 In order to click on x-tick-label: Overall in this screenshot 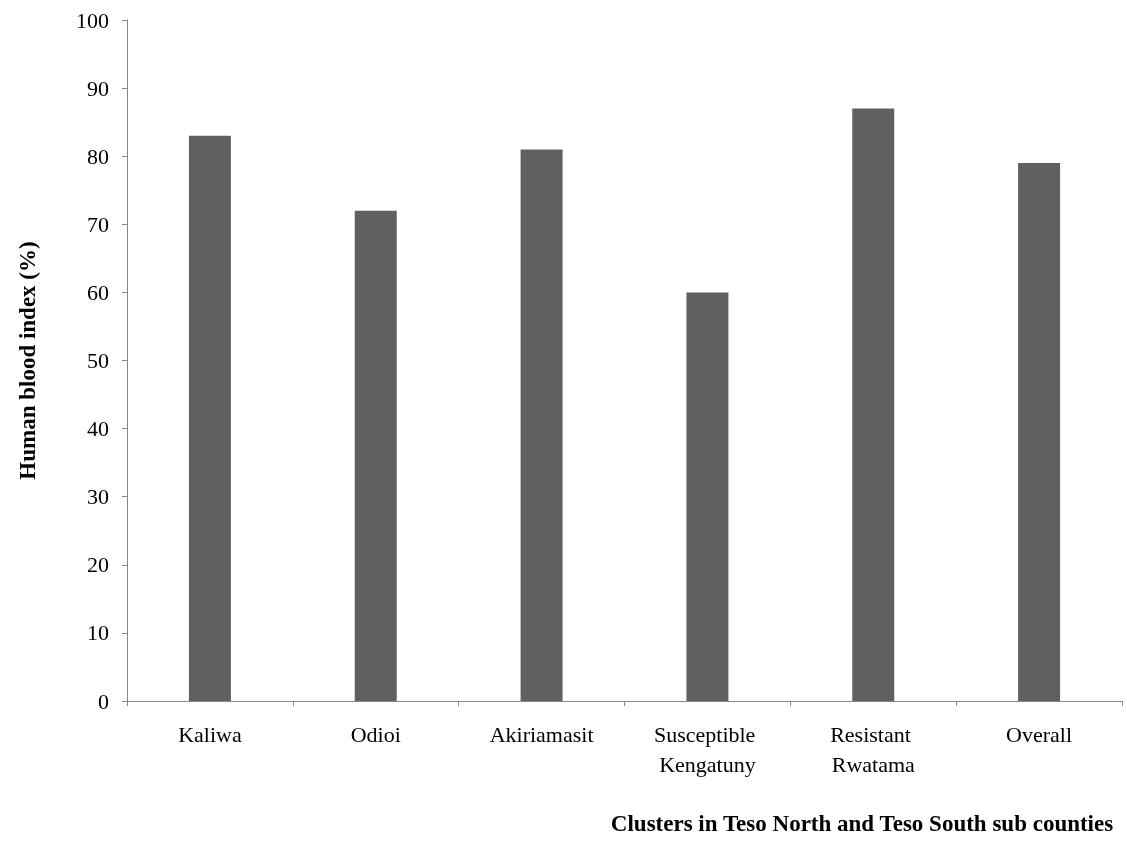, I will do `click(1039, 734)`.